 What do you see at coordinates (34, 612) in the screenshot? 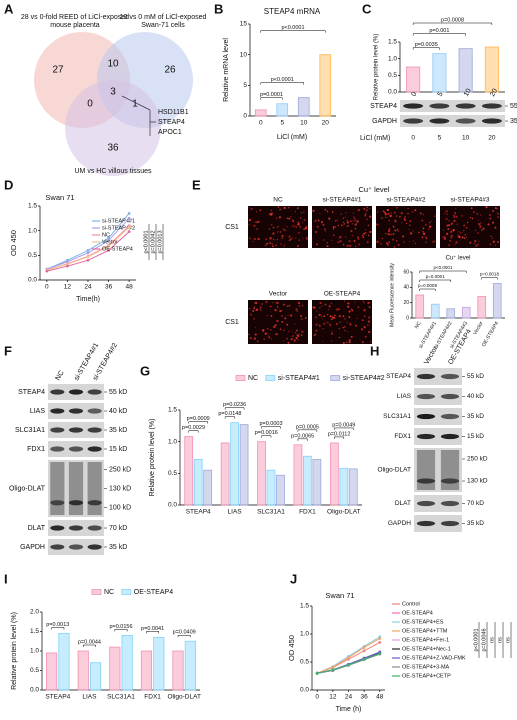
I see `y-tick-label: 2.0` at bounding box center [34, 612].